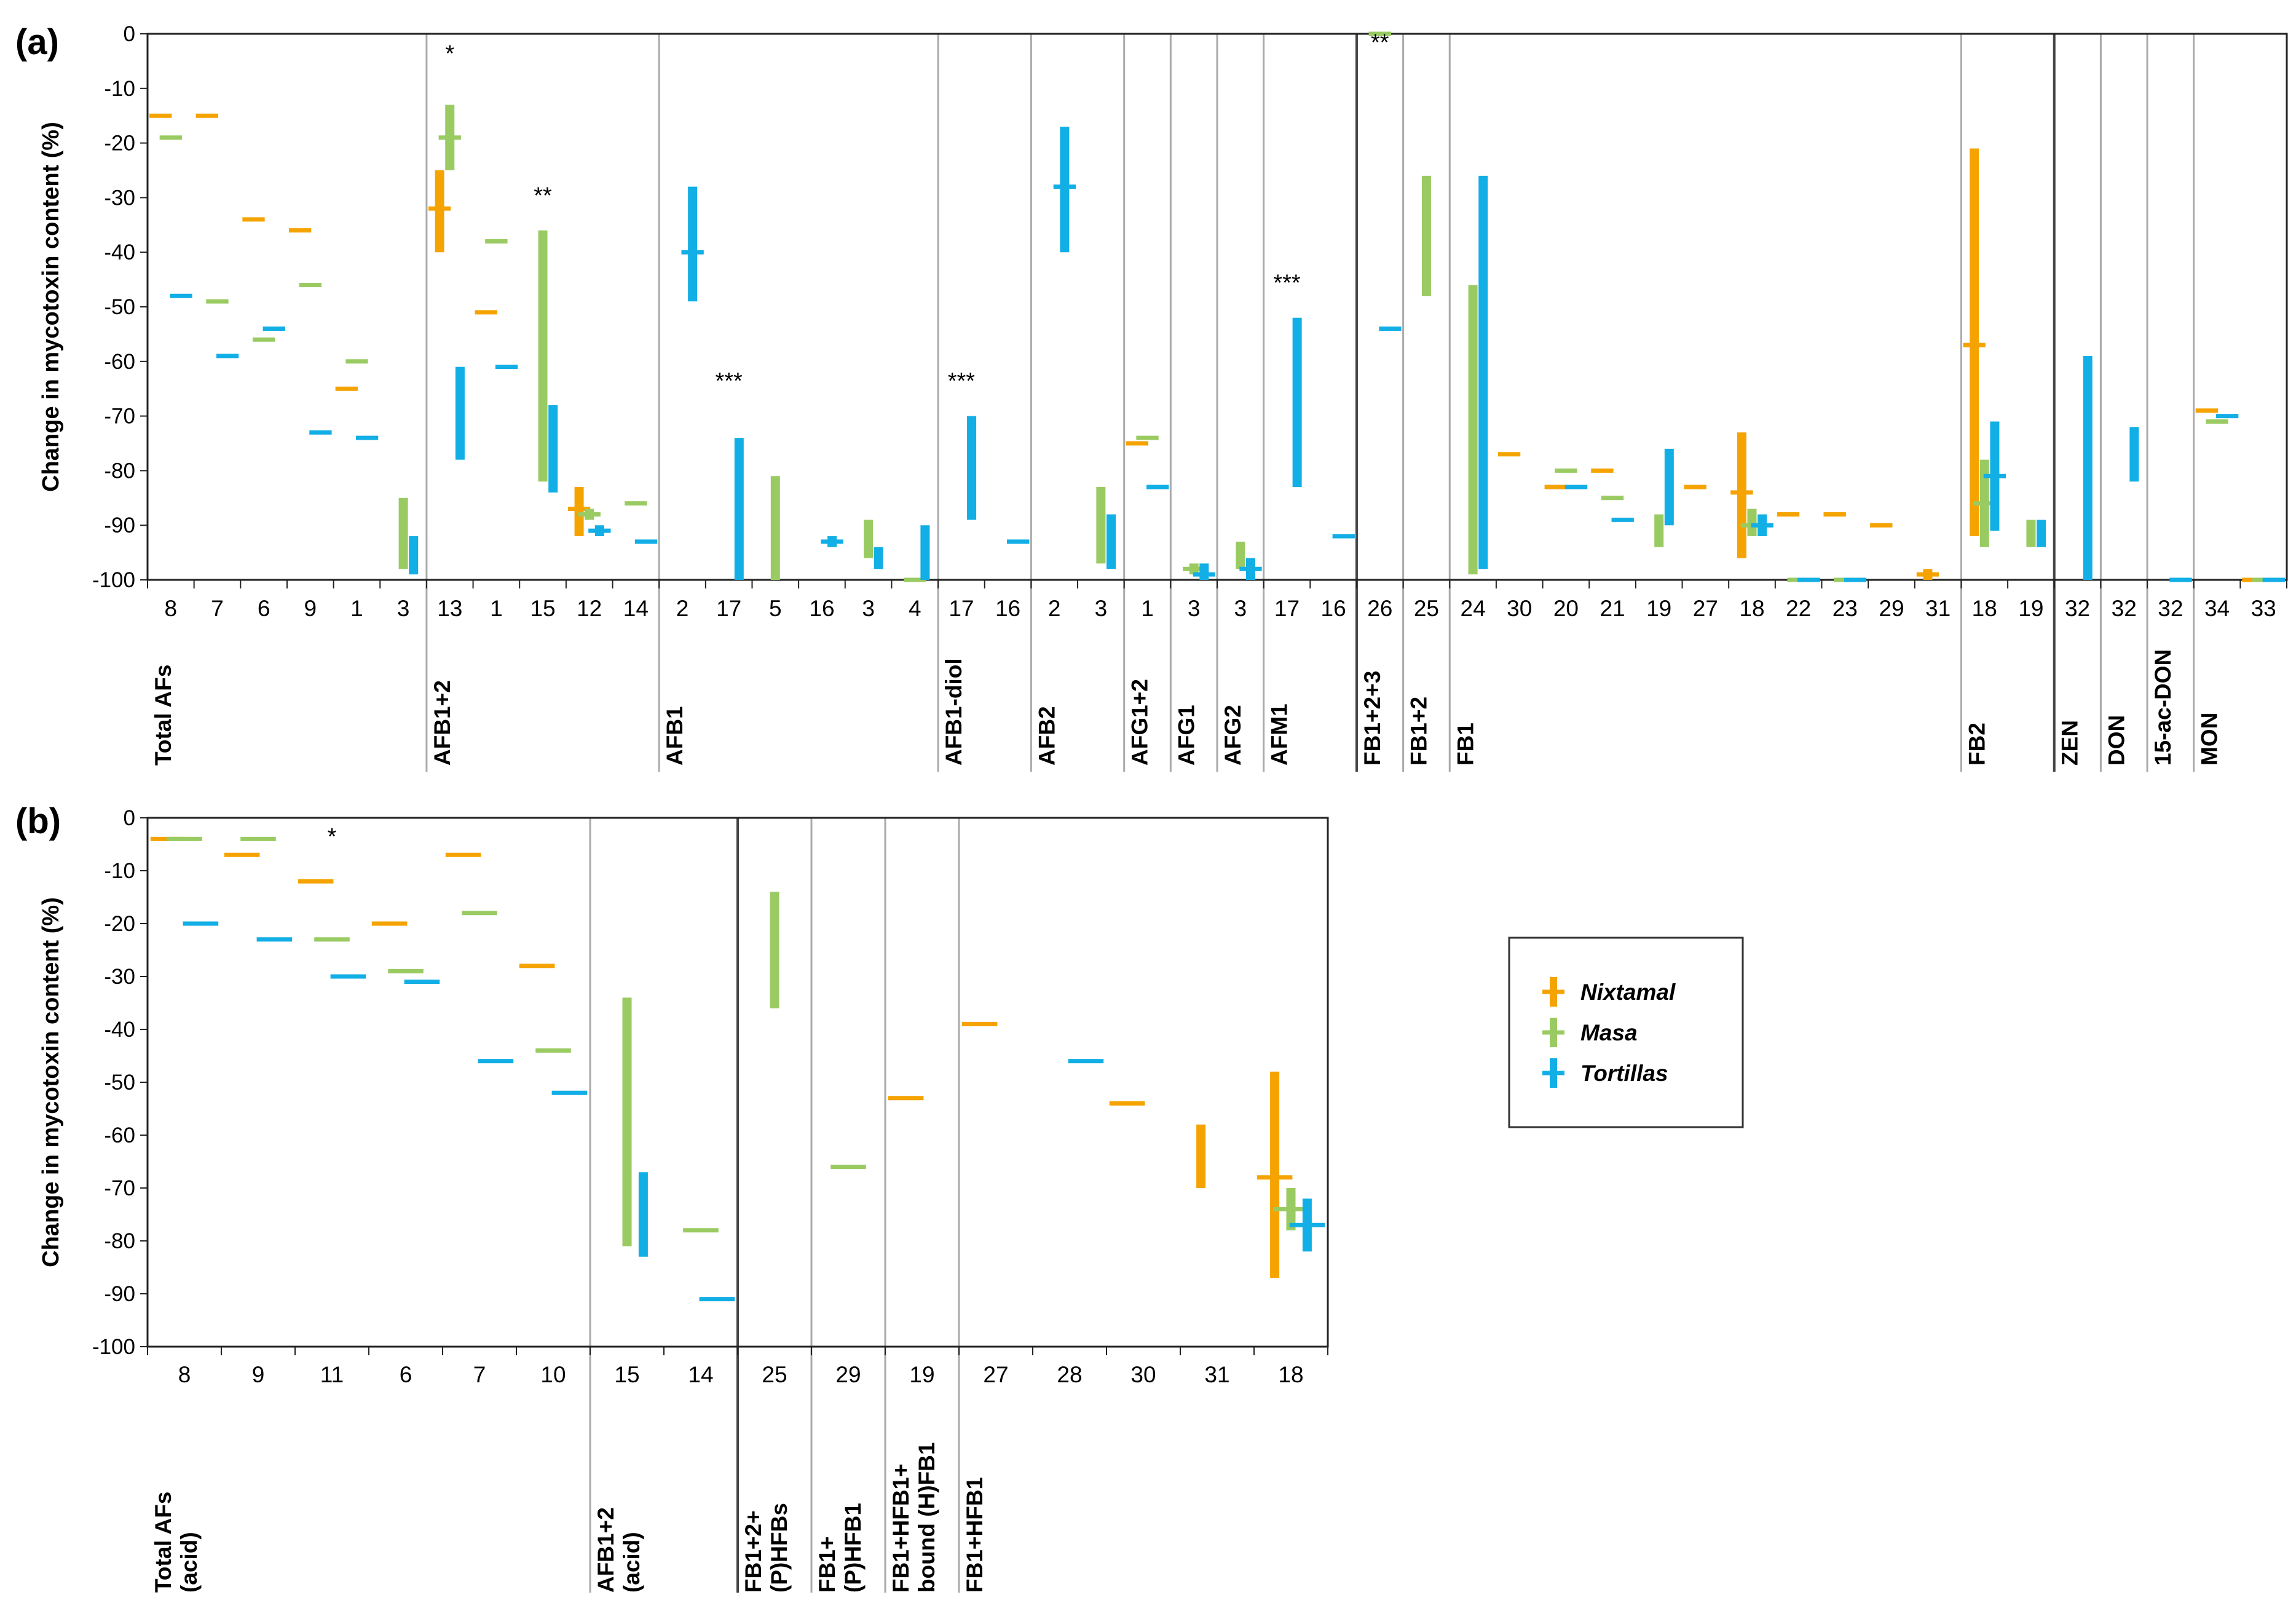 Image resolution: width=2296 pixels, height=1608 pixels. Describe the element at coordinates (1609, 1033) in the screenshot. I see `legend-label-masa: Masa` at that location.